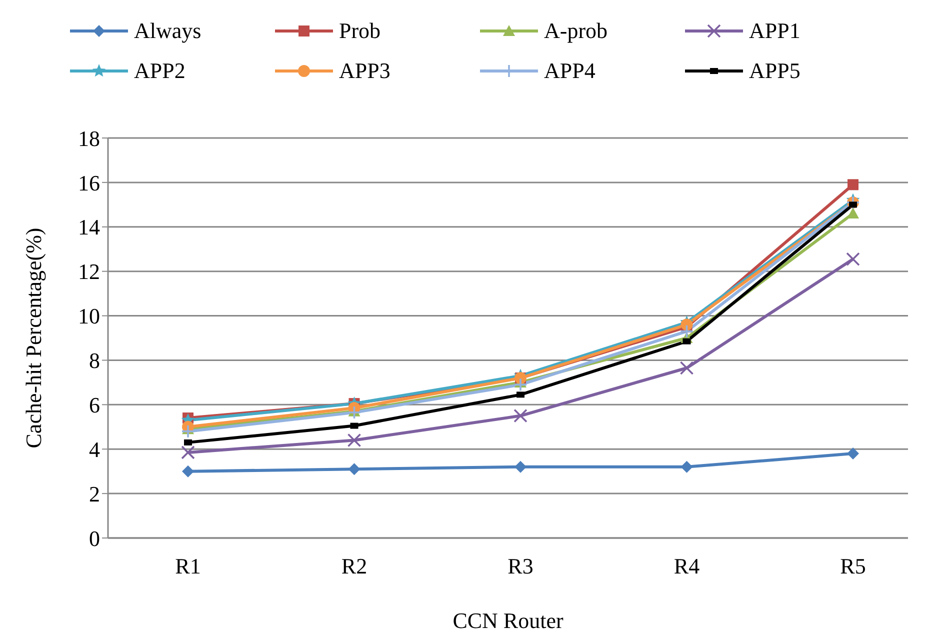 This screenshot has width=933, height=639. Describe the element at coordinates (168, 31) in the screenshot. I see `legend-label: Always` at that location.